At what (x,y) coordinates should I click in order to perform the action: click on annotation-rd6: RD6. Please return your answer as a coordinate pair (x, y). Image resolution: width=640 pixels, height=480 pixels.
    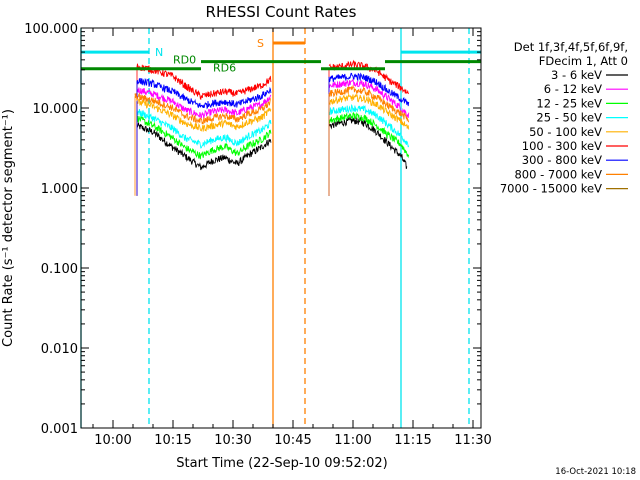
    Looking at the image, I should click on (224, 68).